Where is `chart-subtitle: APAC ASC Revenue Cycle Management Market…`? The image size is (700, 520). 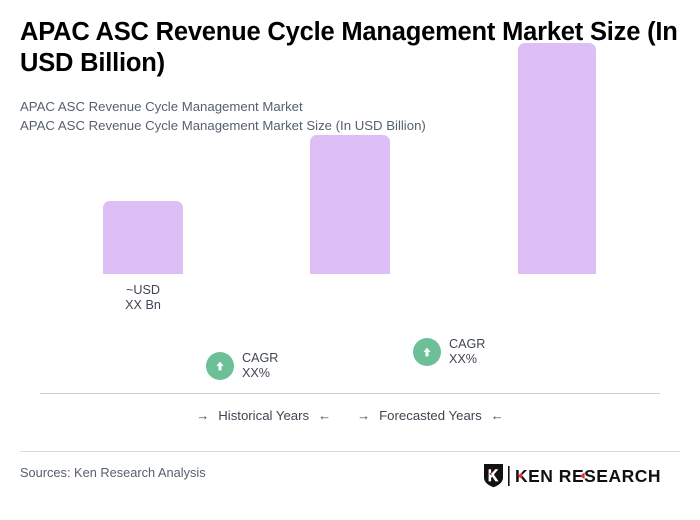 chart-subtitle: APAC ASC Revenue Cycle Management Market… is located at coordinates (330, 116).